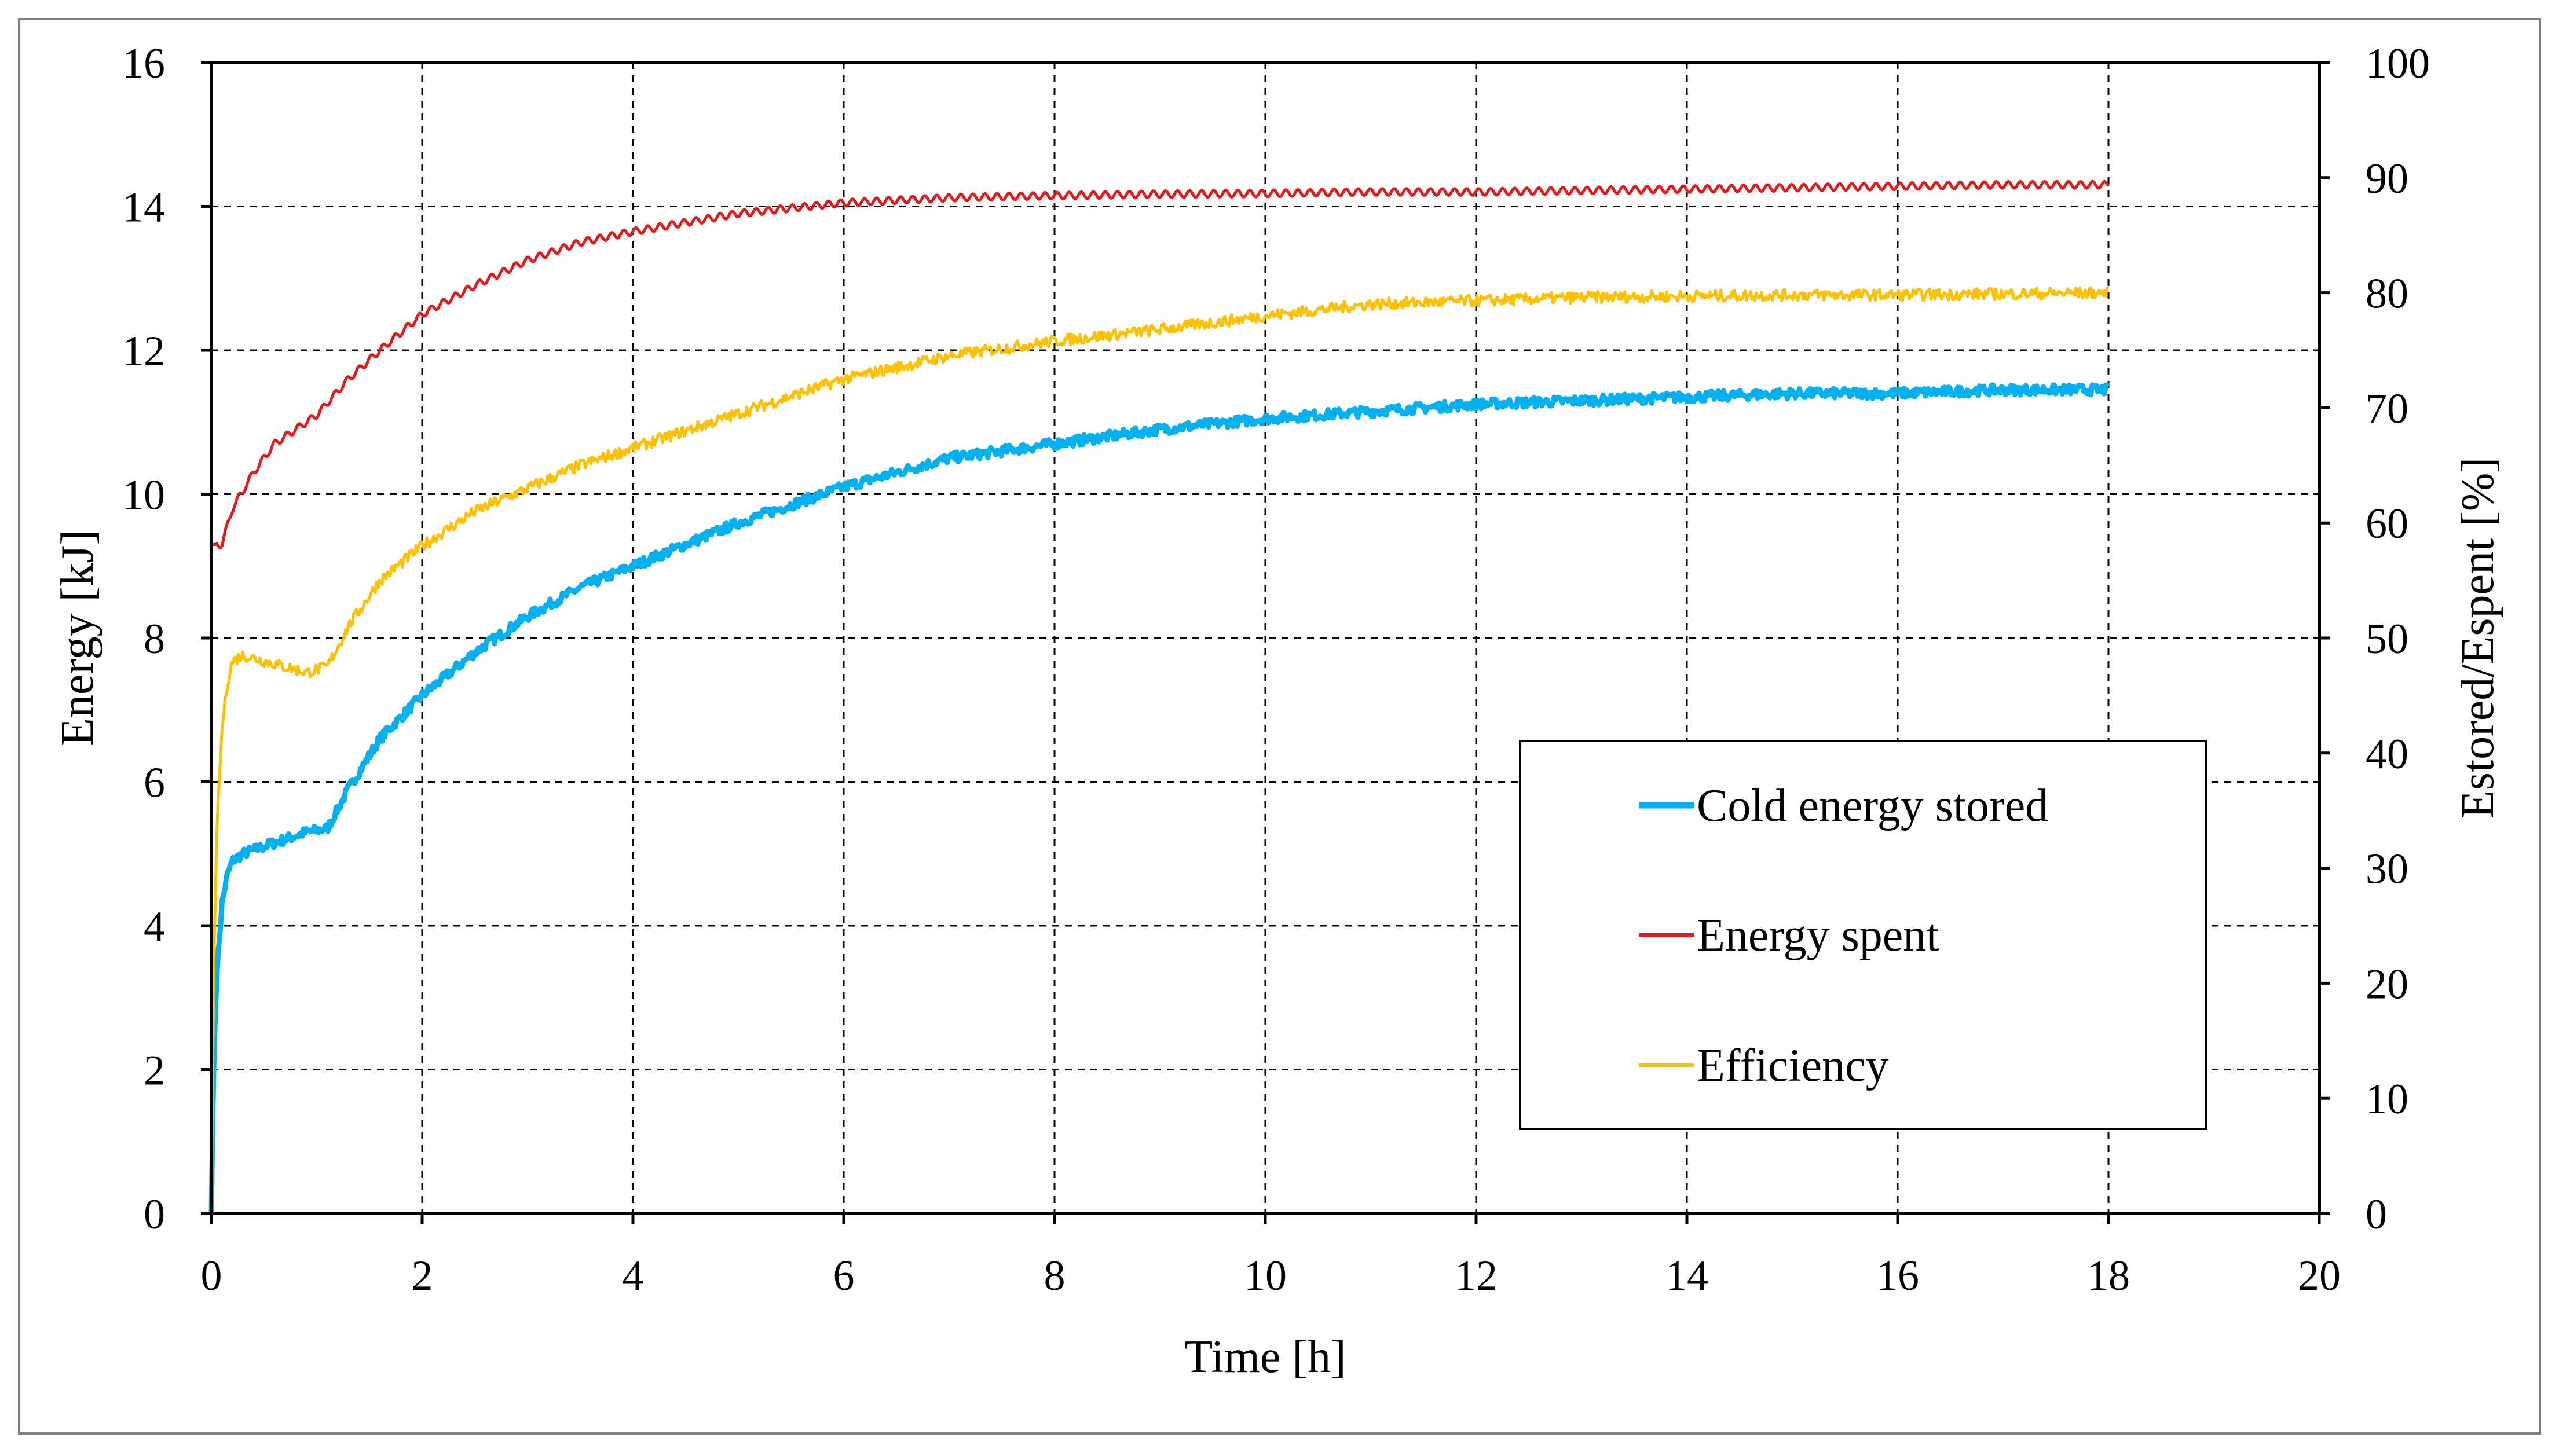  I want to click on legend-label-energy-spent: Energy spent, so click(1818, 935).